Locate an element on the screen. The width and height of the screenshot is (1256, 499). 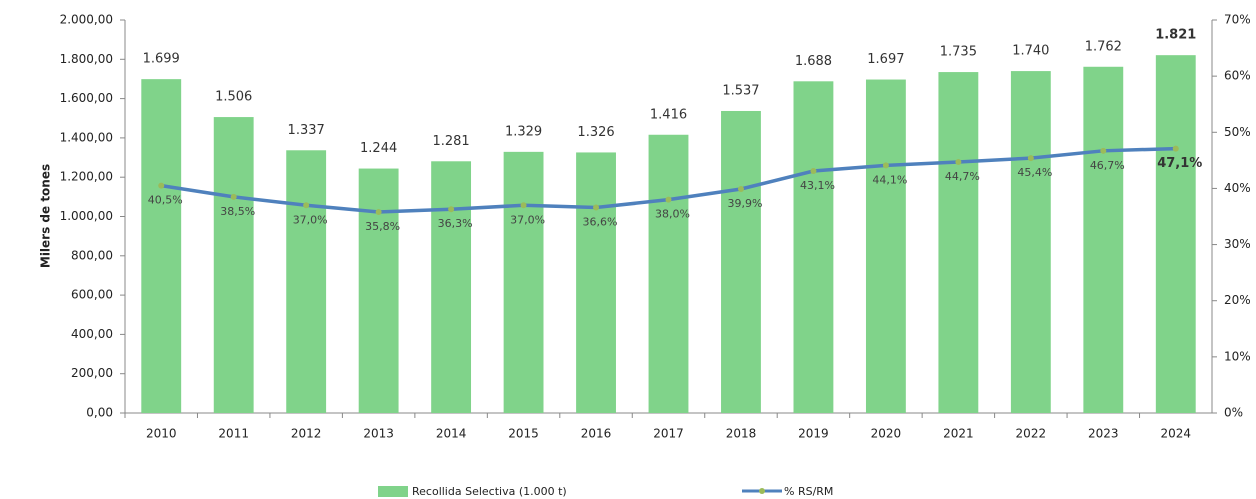
y2-tick-label: 30% is located at coordinates (1237, 244).